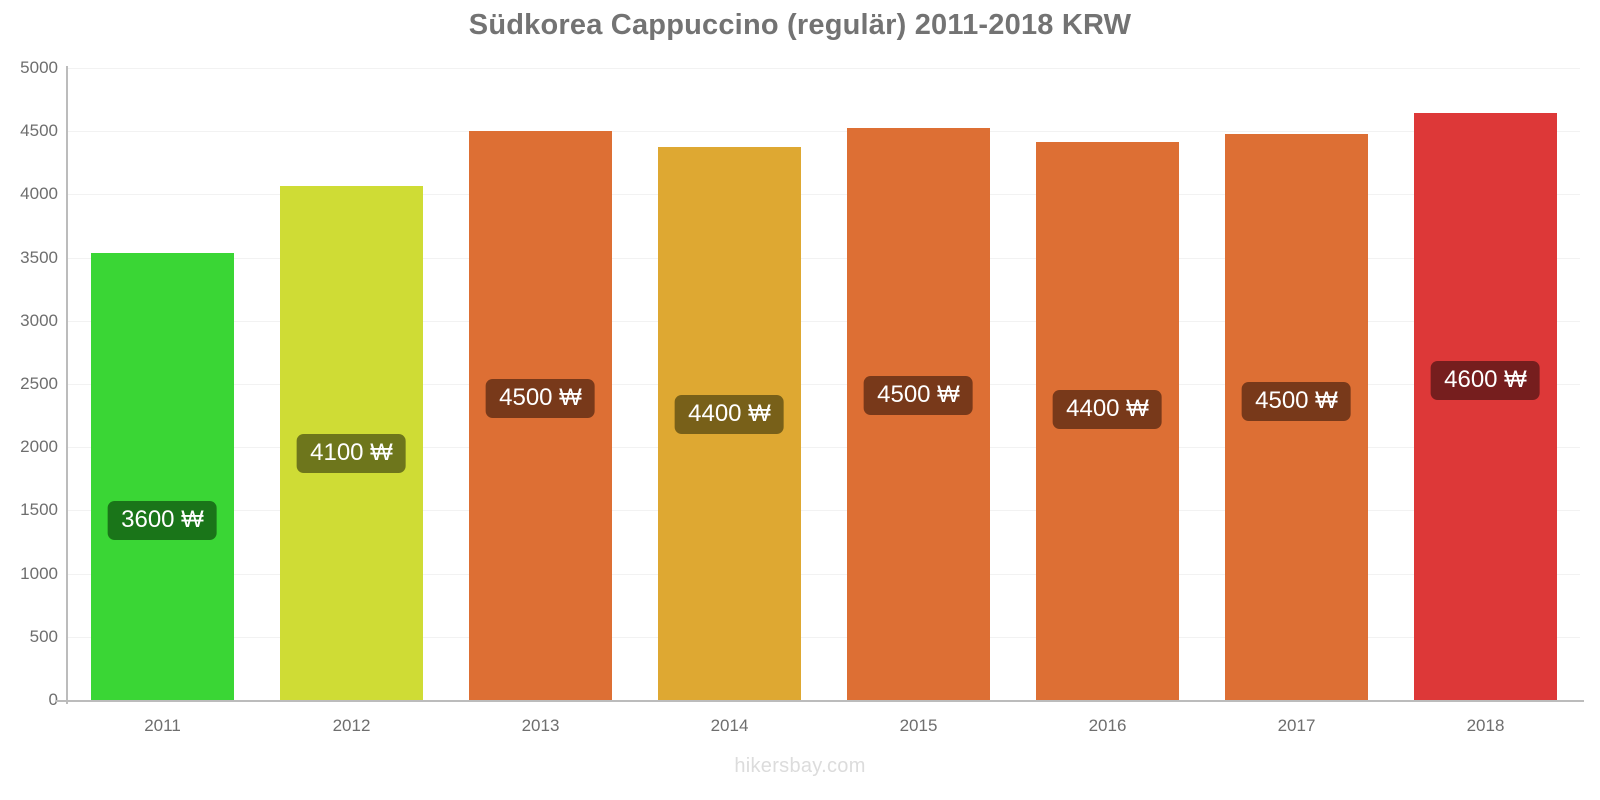 Image resolution: width=1600 pixels, height=800 pixels. I want to click on bar-value-label-2017: 4500 ₩, so click(1296, 402).